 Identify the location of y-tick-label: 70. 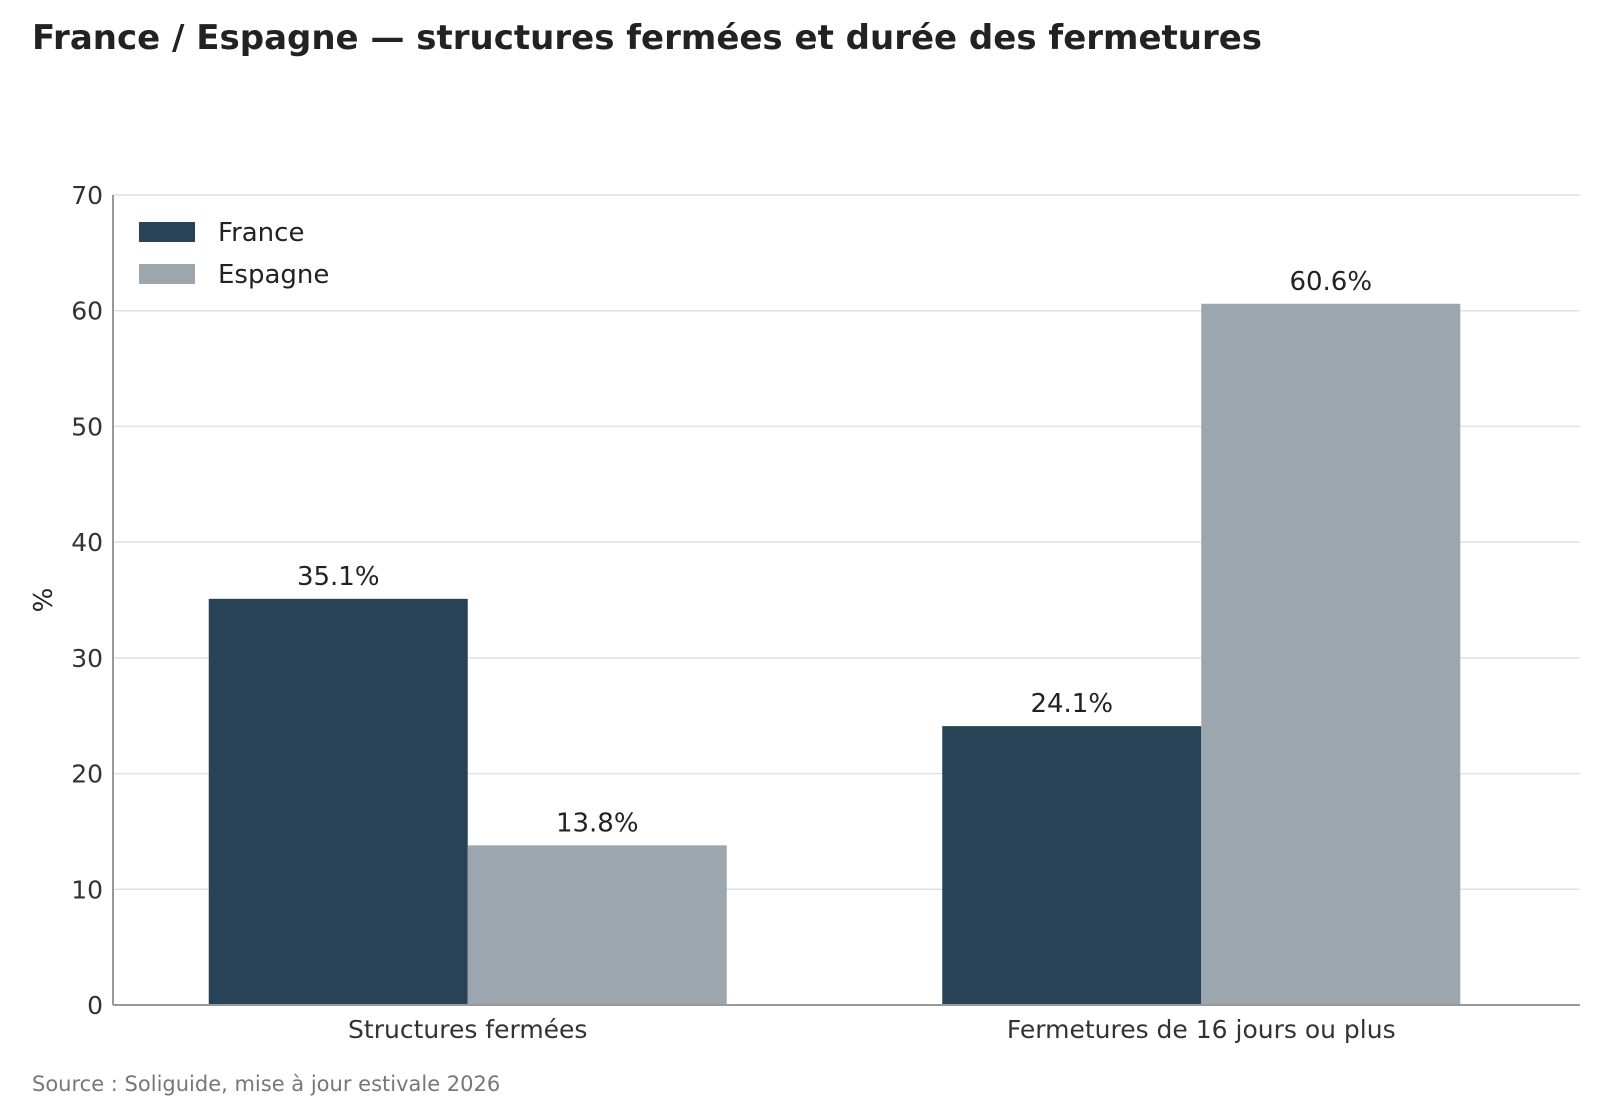
(87, 195).